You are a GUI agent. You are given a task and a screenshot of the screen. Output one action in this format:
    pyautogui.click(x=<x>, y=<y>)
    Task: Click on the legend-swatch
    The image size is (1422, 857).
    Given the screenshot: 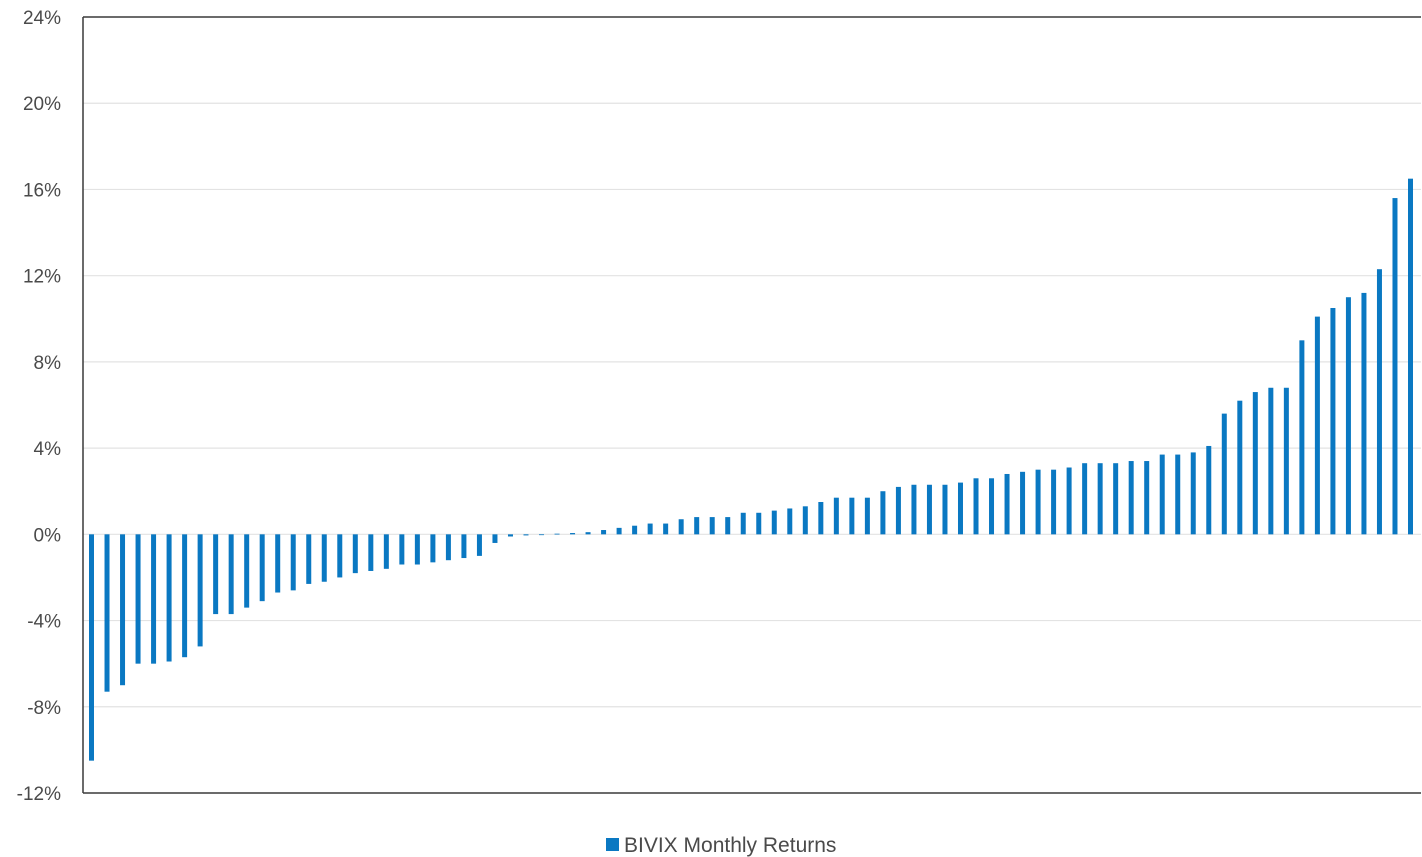 What is the action you would take?
    pyautogui.click(x=612, y=844)
    